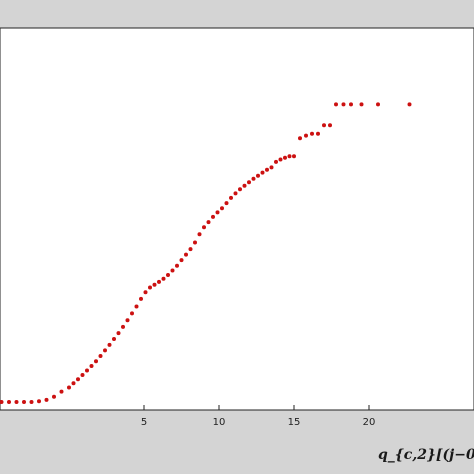  What do you see at coordinates (294, 422) in the screenshot?
I see `x-tick-label: 15` at bounding box center [294, 422].